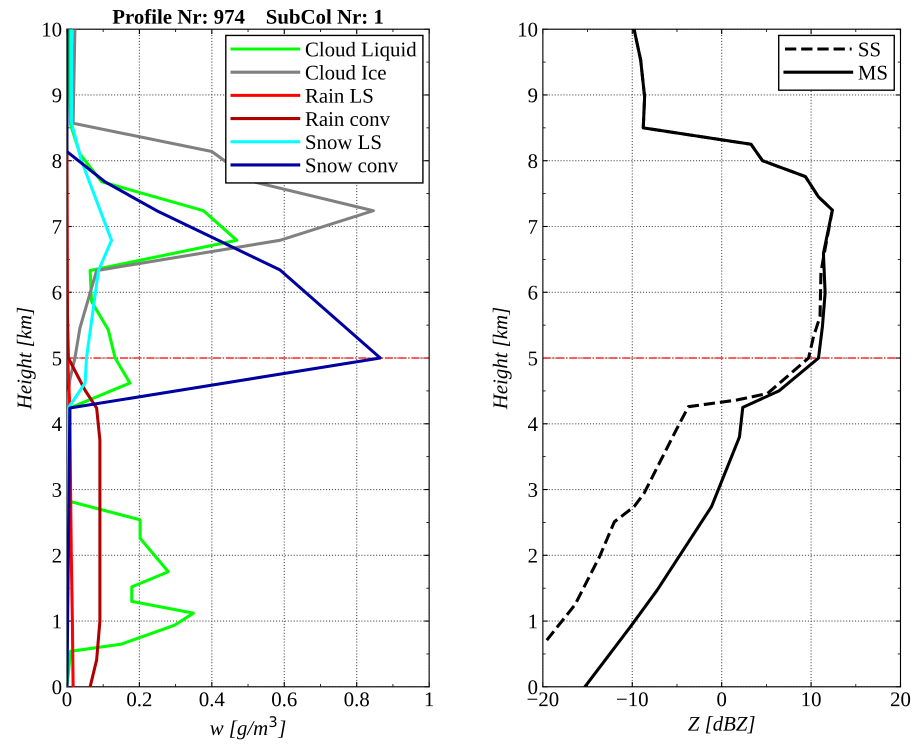  Describe the element at coordinates (212, 699) in the screenshot. I see `x-tick-label: 0.4` at that location.